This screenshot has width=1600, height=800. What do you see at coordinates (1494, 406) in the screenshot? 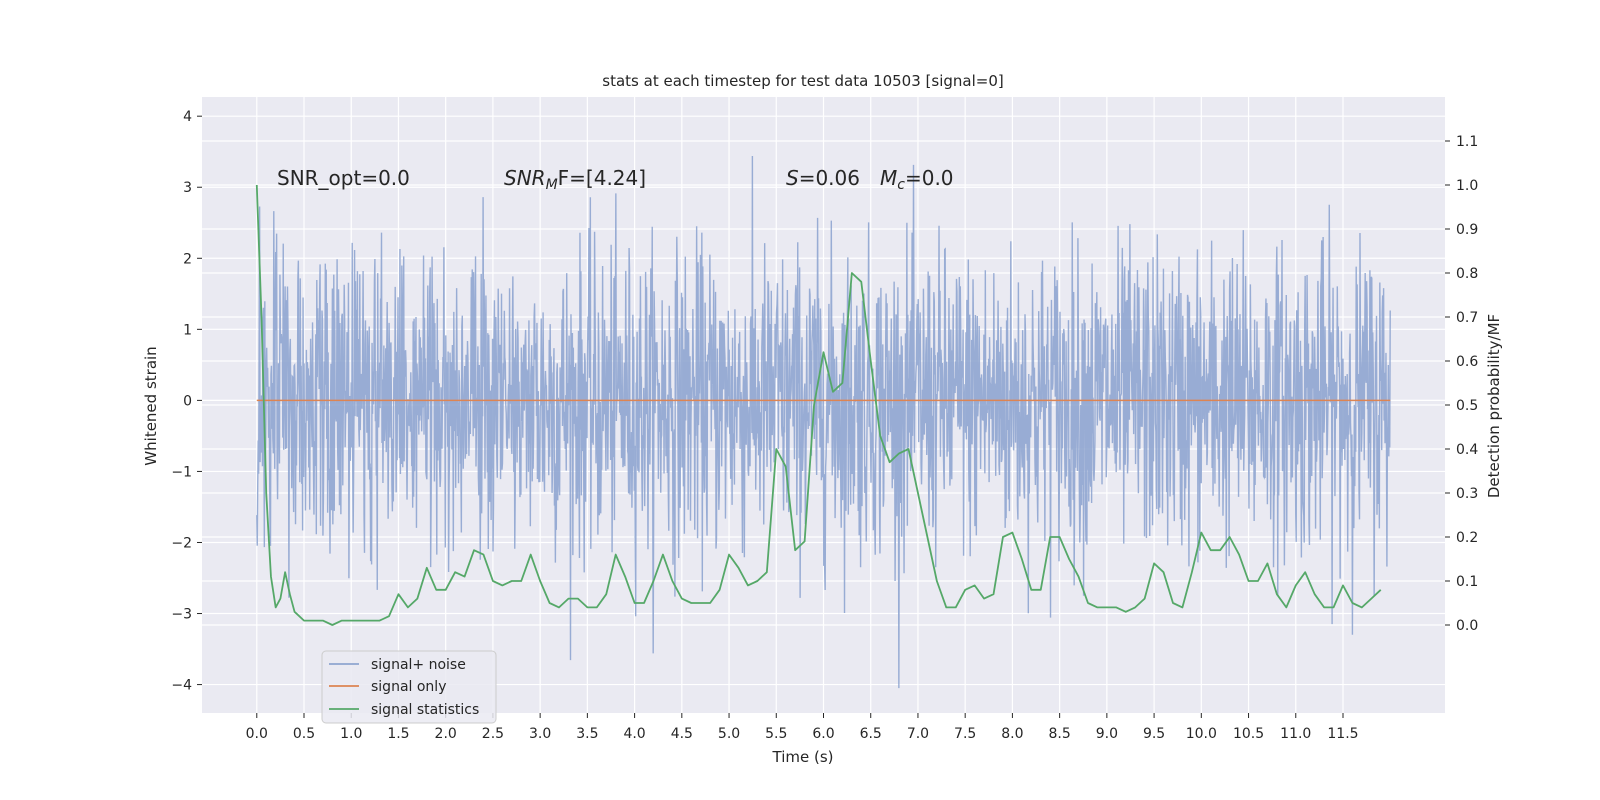
I see `y-right-axis-label: Detection probability/MF` at bounding box center [1494, 406].